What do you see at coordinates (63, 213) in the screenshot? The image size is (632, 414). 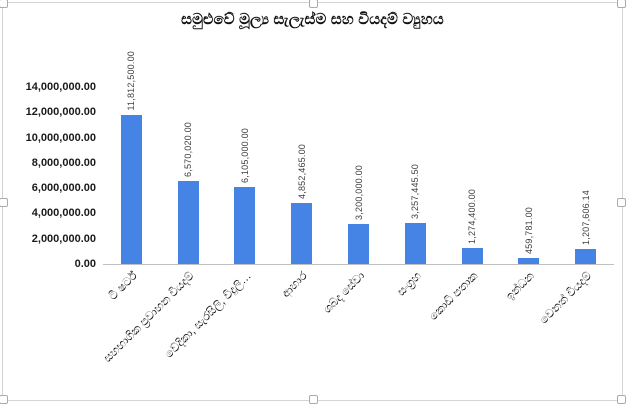 I see `y-axis-tick-label: 4,000,000.00` at bounding box center [63, 213].